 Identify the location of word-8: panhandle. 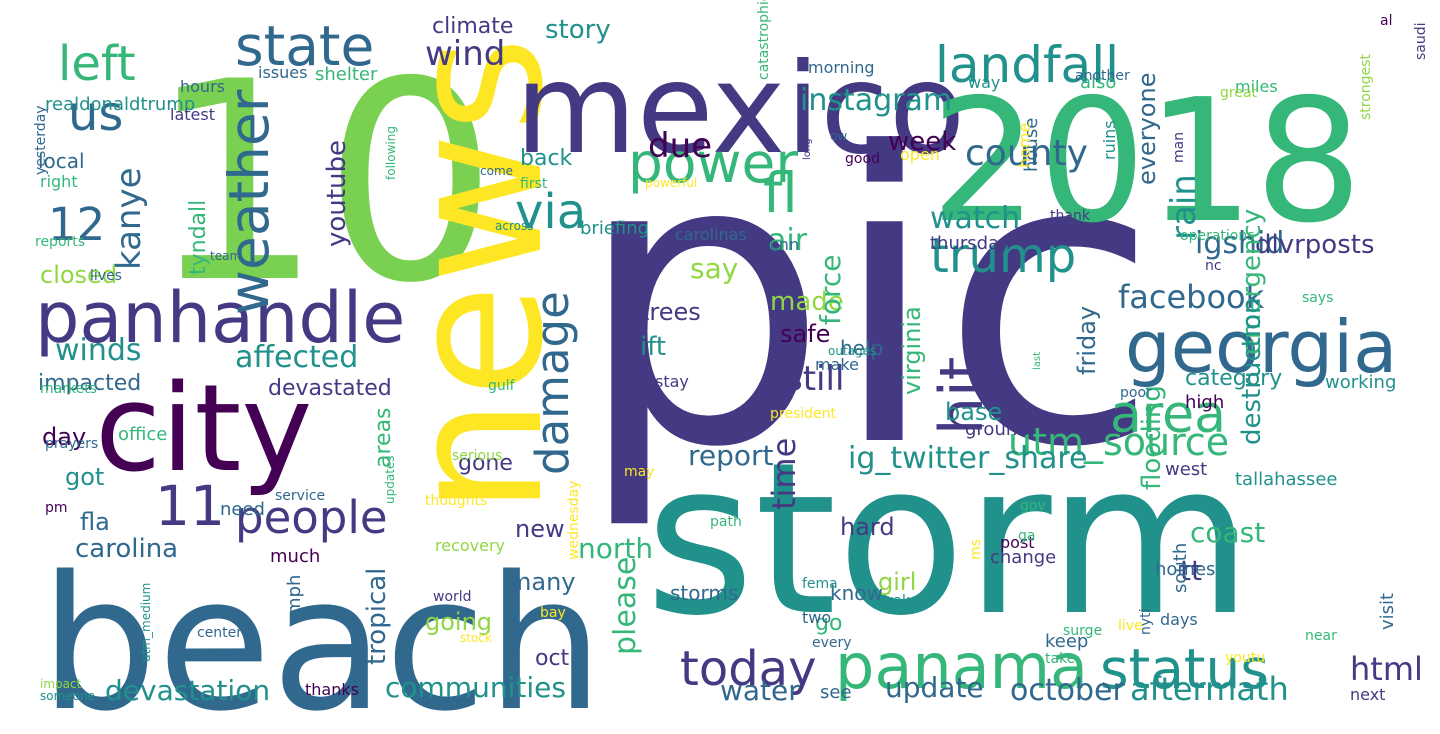
(220, 318).